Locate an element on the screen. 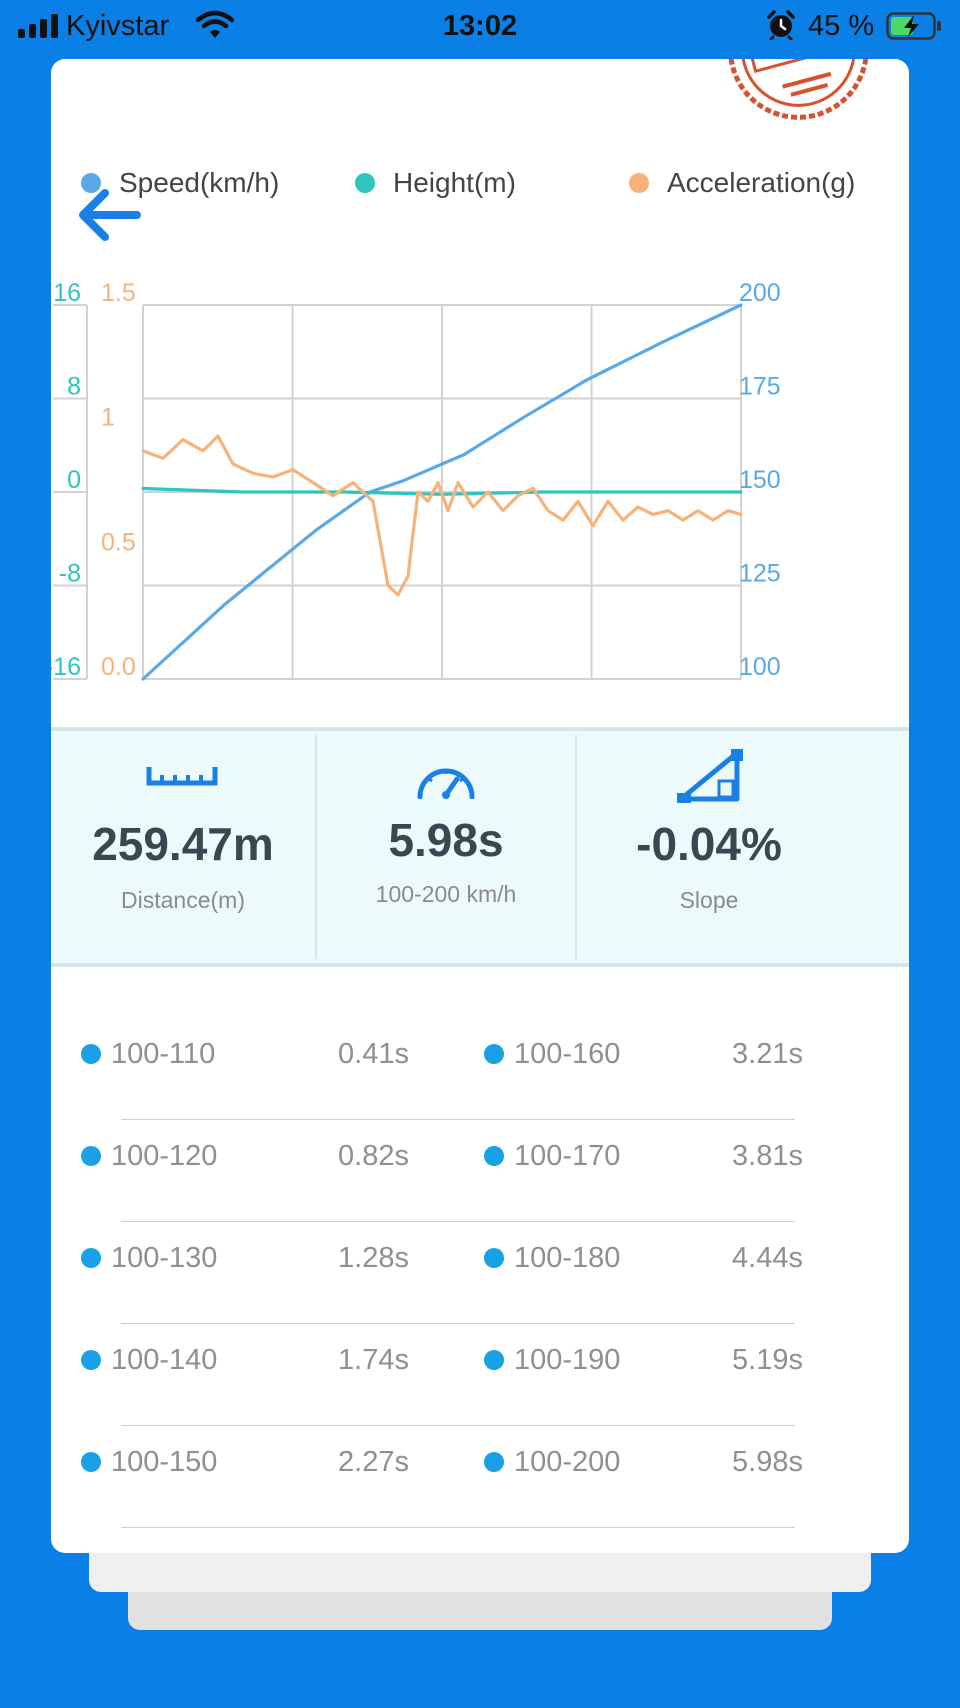  tick-label: 0.5 is located at coordinates (118, 542).